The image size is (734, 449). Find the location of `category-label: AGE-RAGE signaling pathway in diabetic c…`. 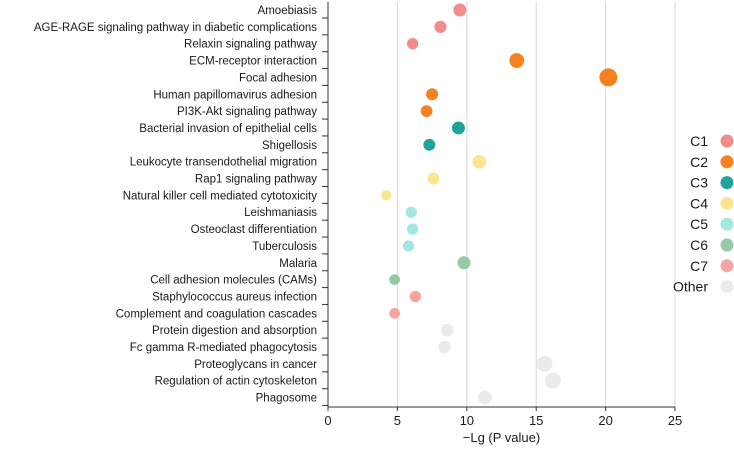

category-label: AGE-RAGE signaling pathway in diabetic c… is located at coordinates (175, 28).